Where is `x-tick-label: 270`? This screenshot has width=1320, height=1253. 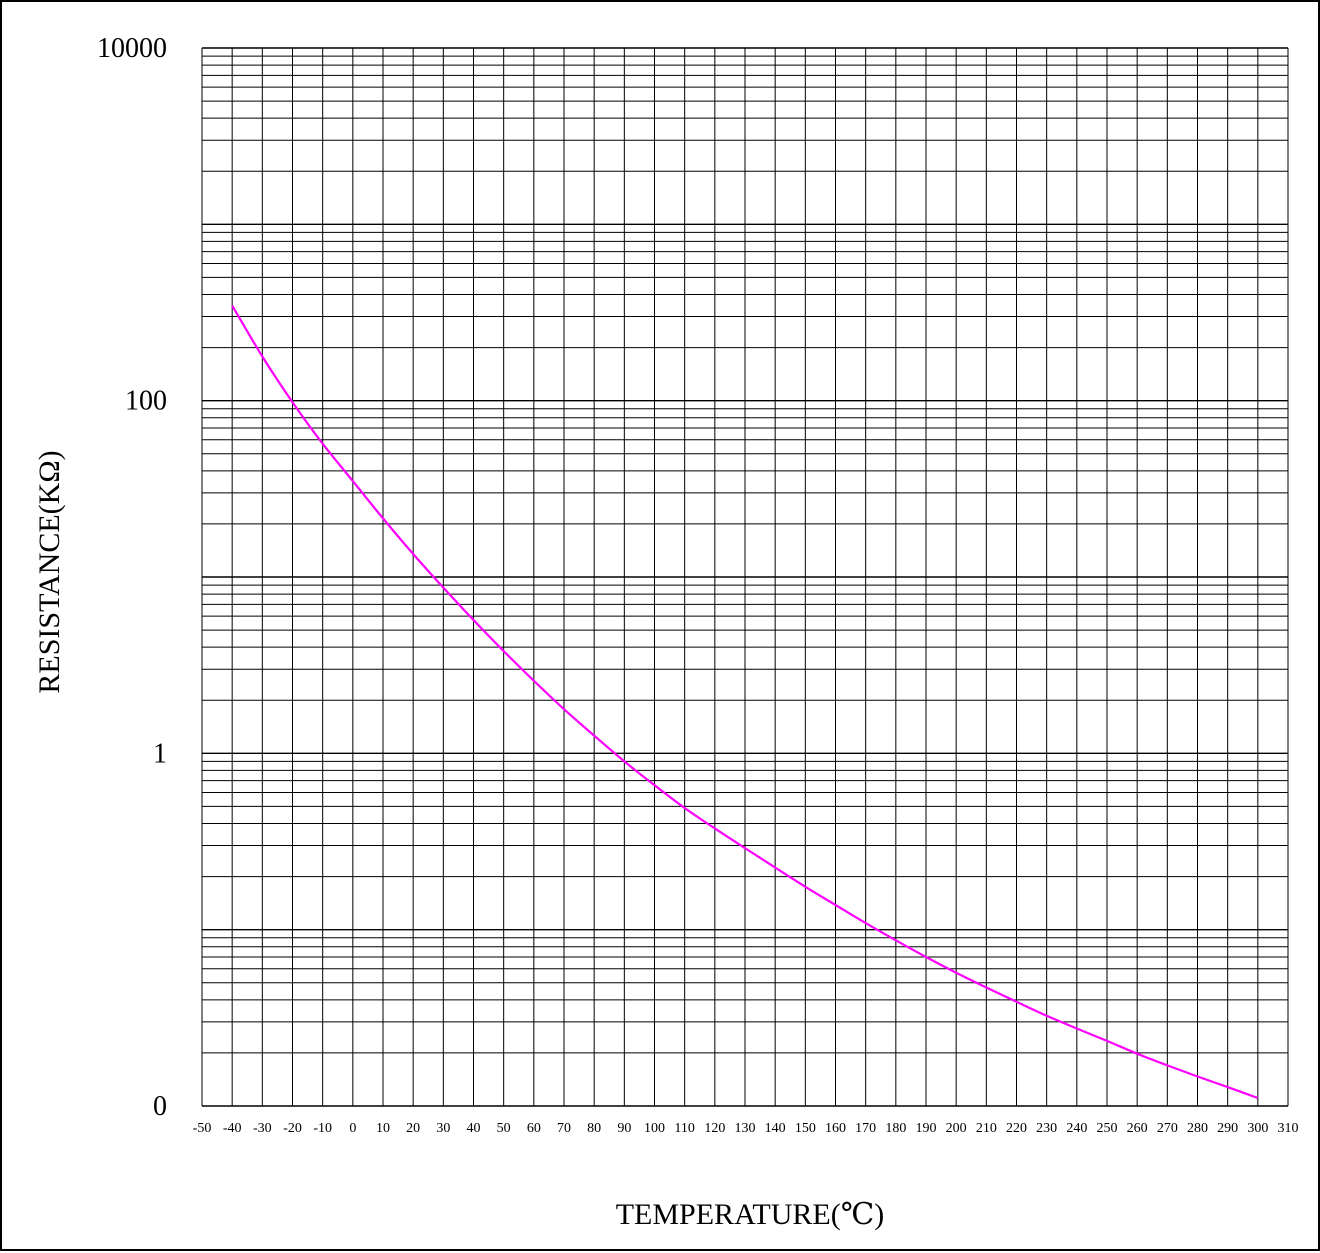 x-tick-label: 270 is located at coordinates (1167, 1128).